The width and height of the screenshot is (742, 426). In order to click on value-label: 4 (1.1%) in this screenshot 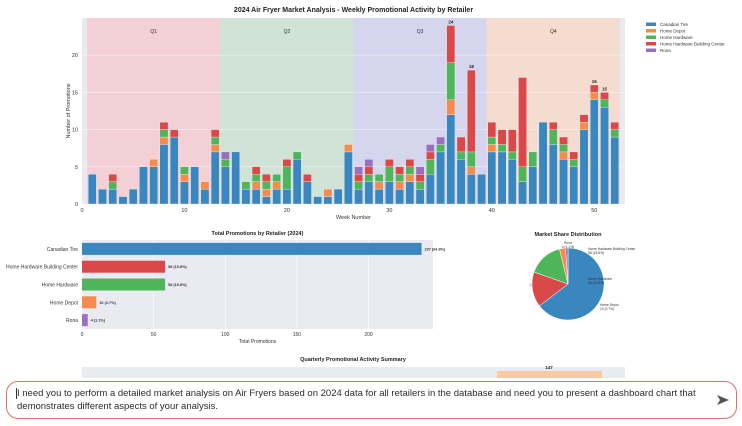, I will do `click(98, 321)`.